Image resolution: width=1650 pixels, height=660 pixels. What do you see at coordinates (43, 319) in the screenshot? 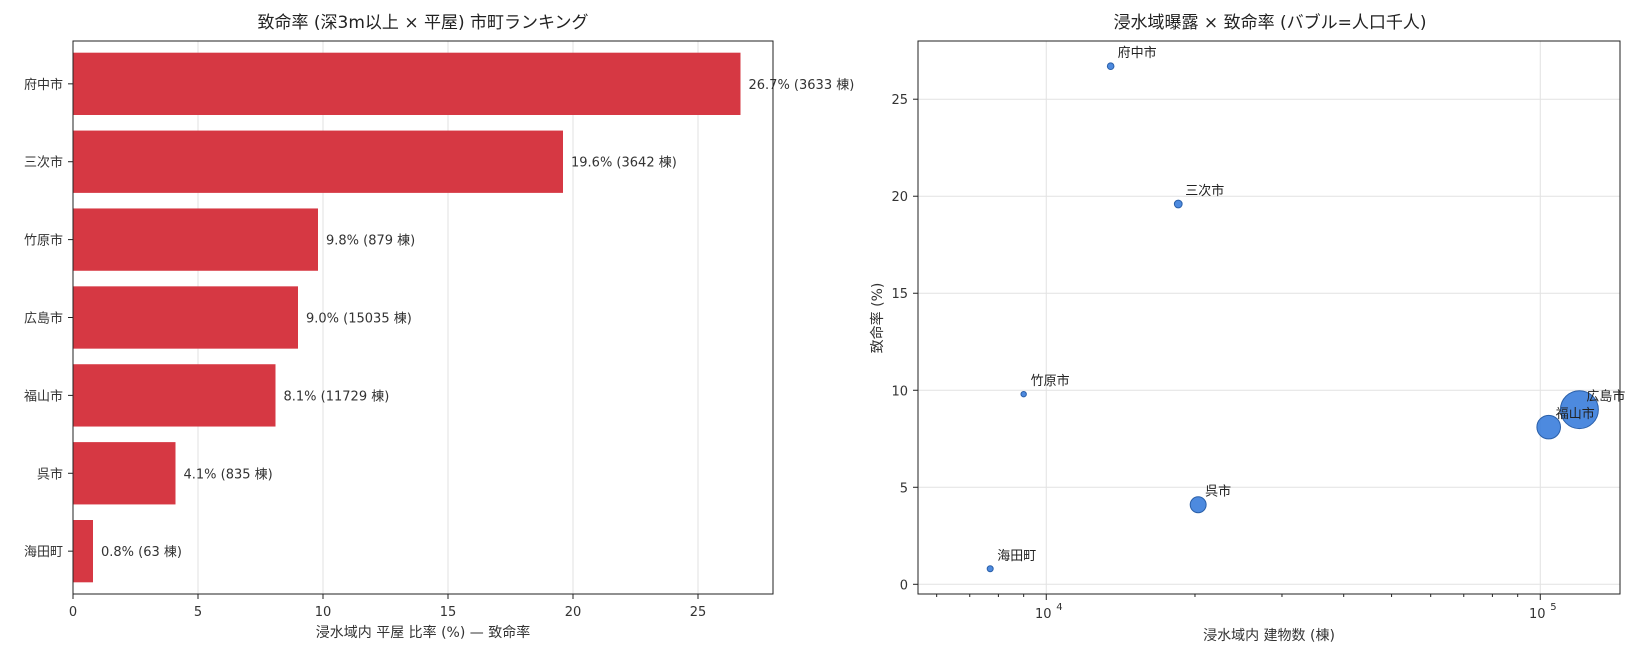
I see `bar-category-label: 広島市` at bounding box center [43, 319].